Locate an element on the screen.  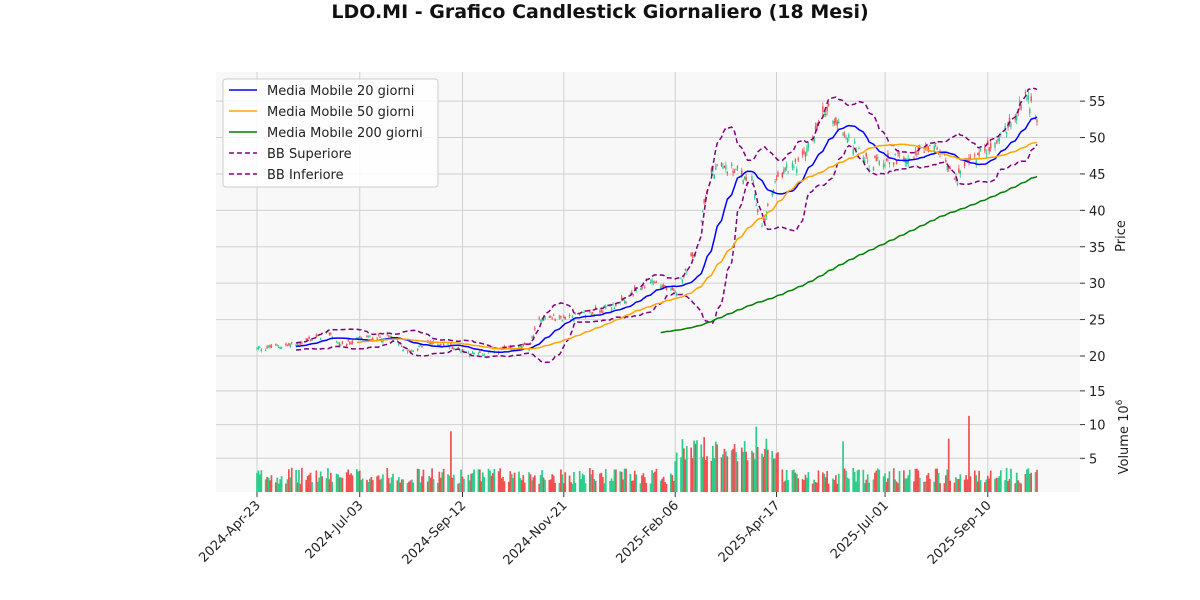
x-tick-label: 2024-Apr-23 is located at coordinates (229, 531).